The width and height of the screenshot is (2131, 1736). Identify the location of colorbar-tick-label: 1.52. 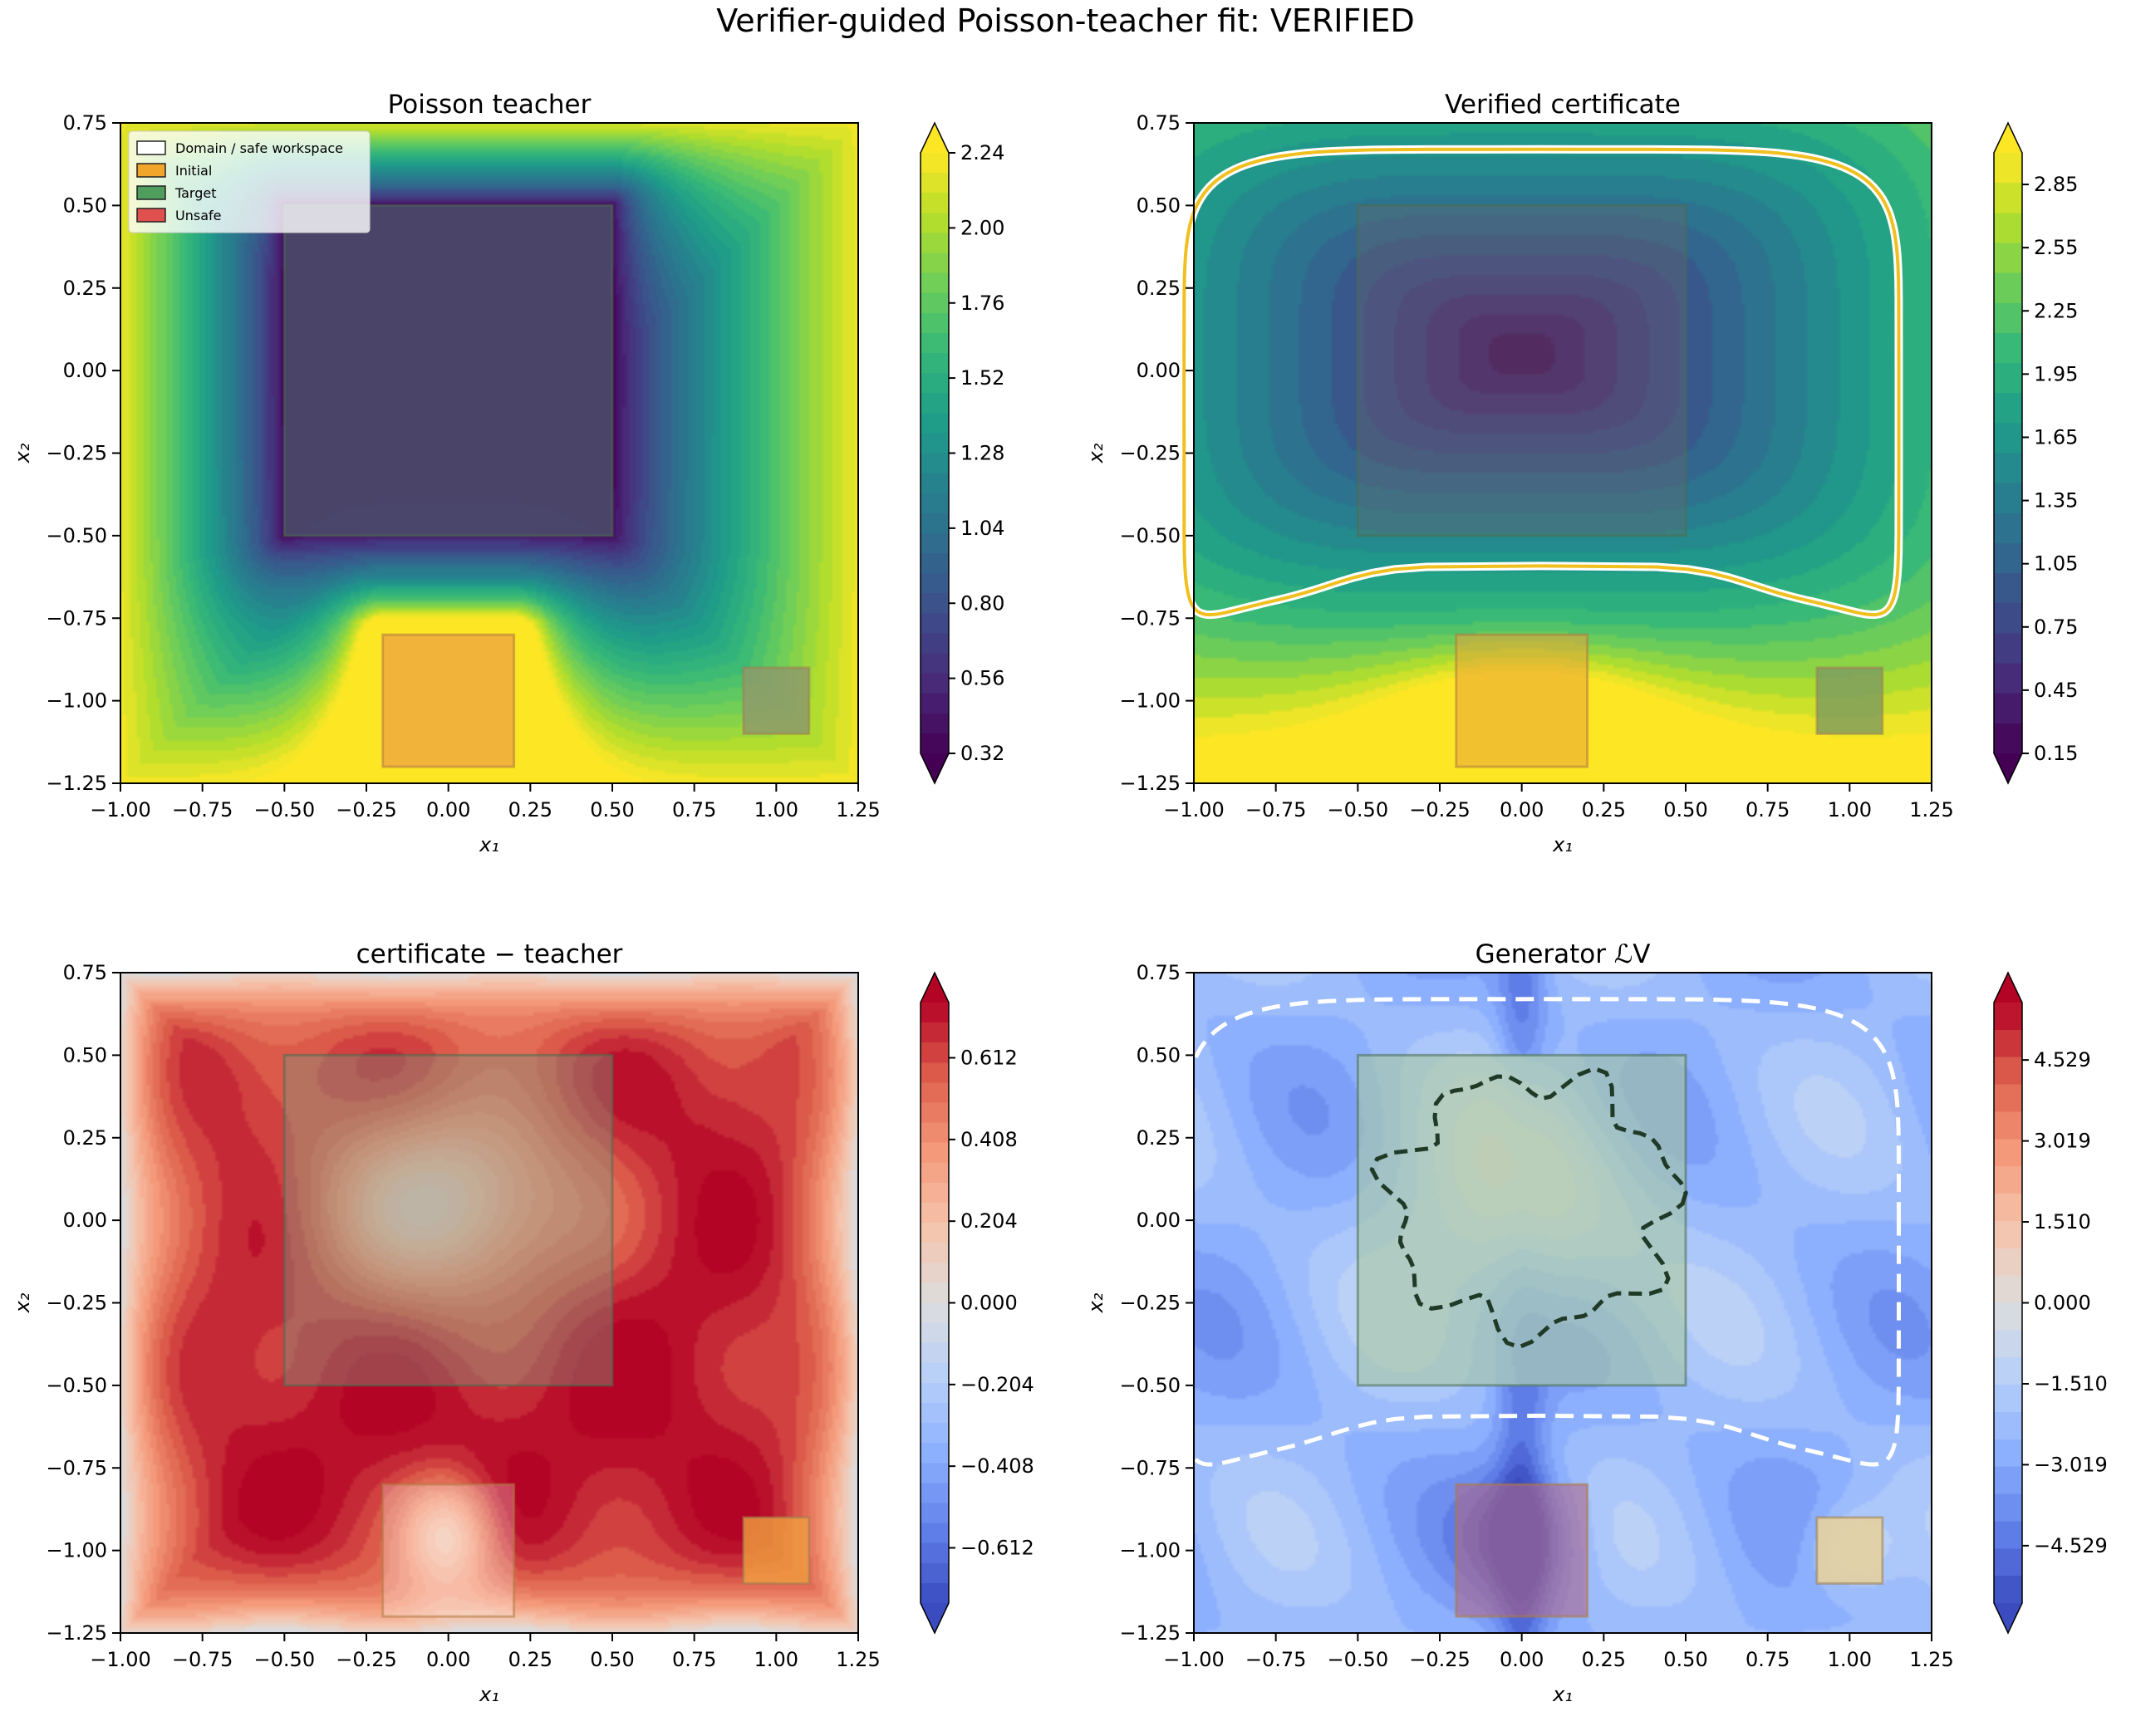
(982, 378).